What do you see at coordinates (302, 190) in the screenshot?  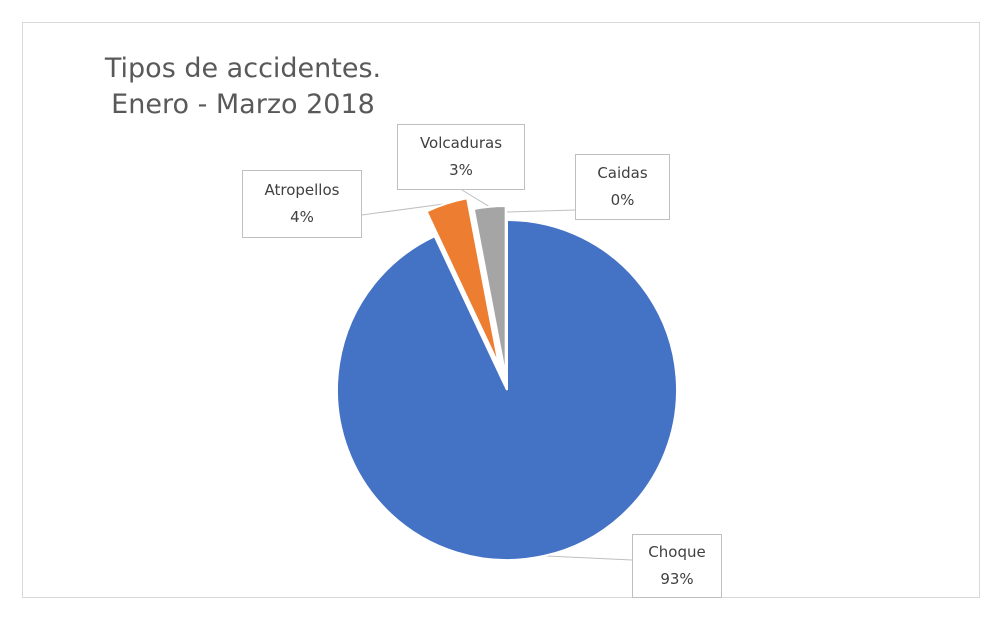 I see `data-label-name: Atropellos` at bounding box center [302, 190].